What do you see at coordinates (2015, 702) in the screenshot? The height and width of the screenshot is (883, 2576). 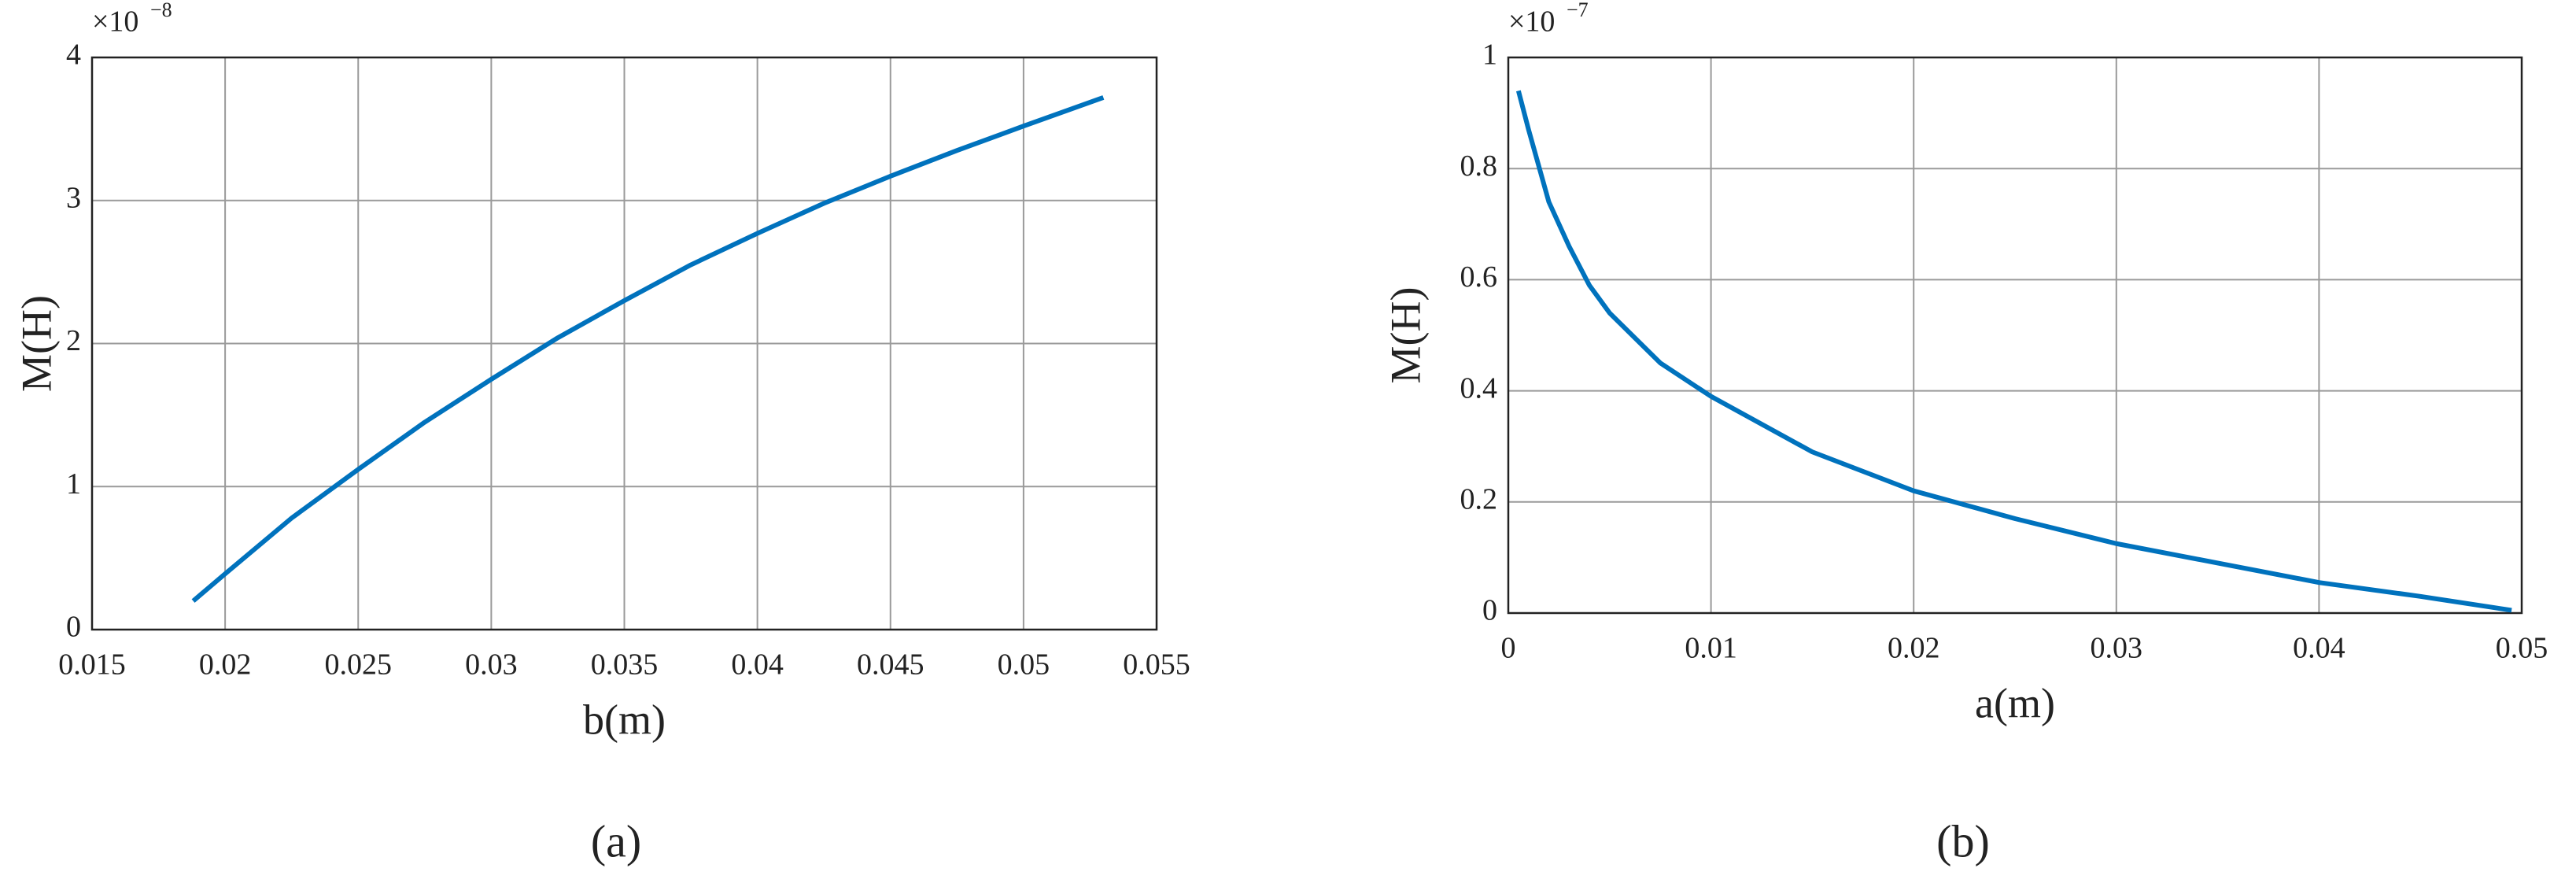 I see `x-axis-label: a(m)` at bounding box center [2015, 702].